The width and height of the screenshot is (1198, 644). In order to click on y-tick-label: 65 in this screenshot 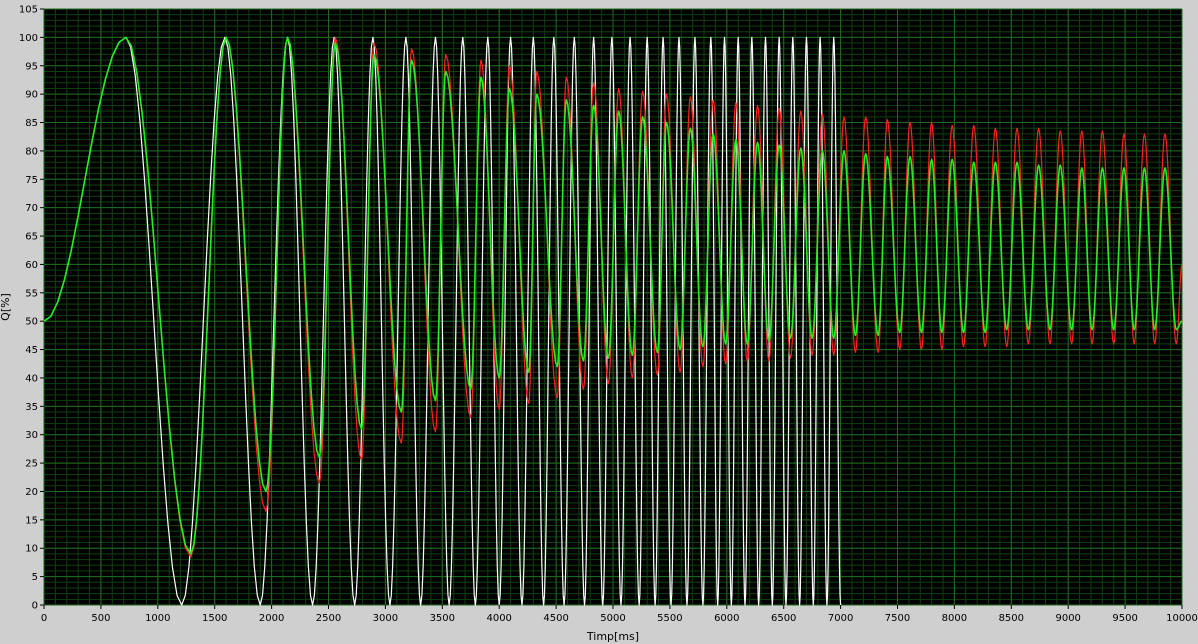, I will do `click(31, 237)`.